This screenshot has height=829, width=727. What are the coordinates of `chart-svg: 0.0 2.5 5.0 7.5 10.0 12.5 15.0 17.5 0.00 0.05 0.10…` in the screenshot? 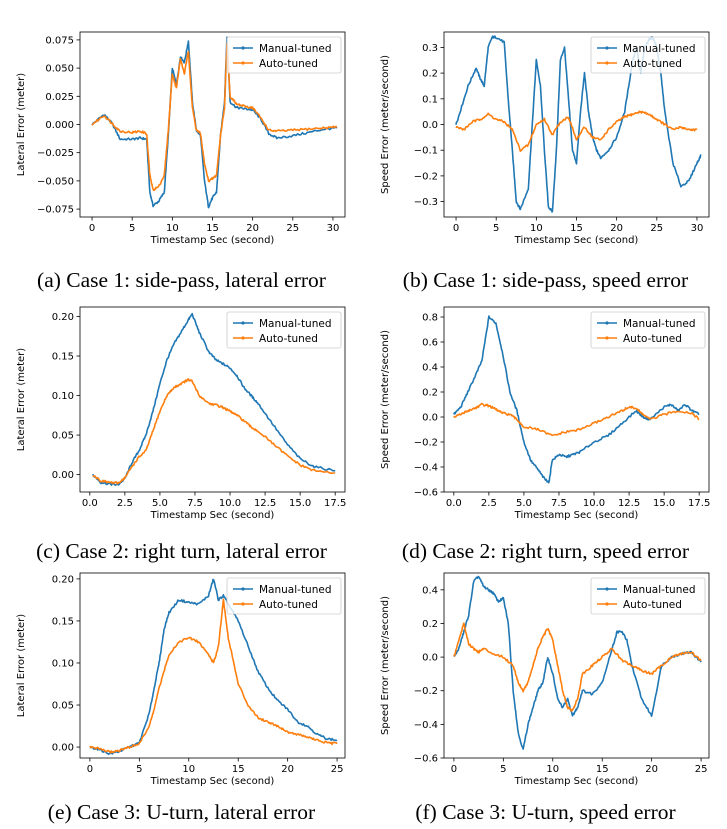 It's located at (181, 413).